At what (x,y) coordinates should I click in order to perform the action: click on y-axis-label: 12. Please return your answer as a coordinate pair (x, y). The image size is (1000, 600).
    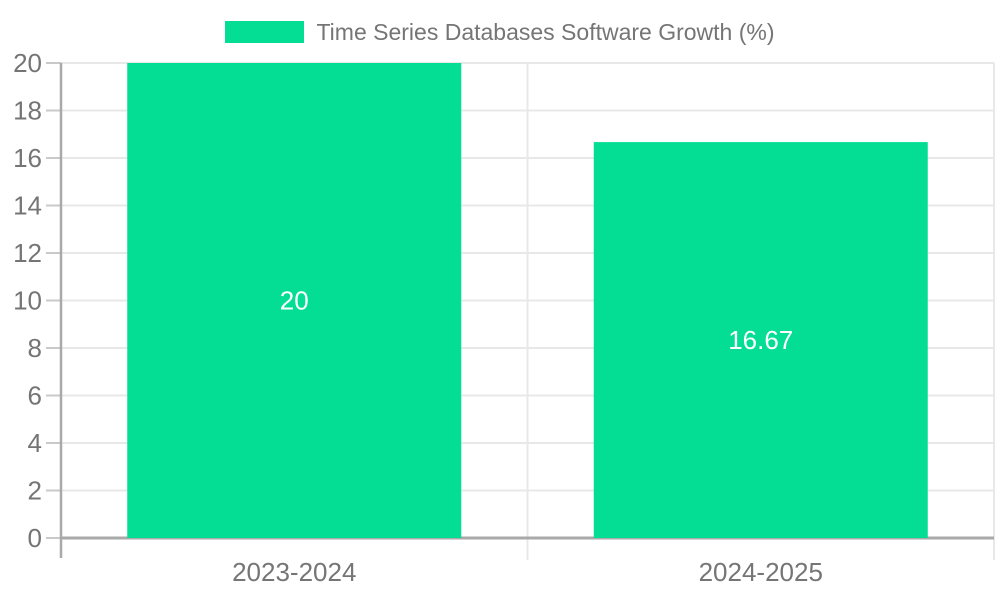
    Looking at the image, I should click on (27, 253).